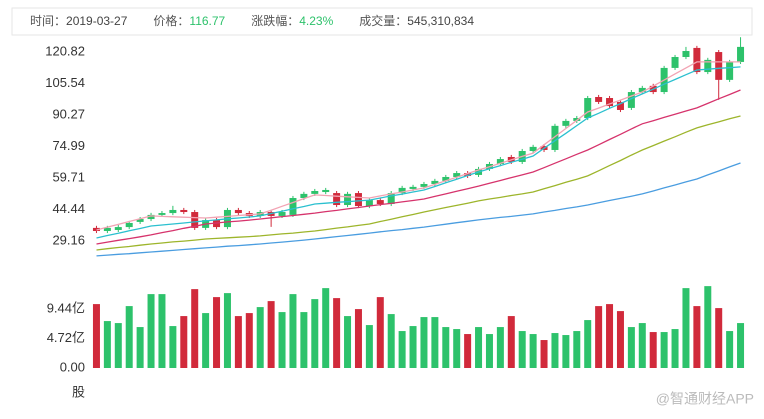 The image size is (764, 419). I want to click on watermark: @智通财经APP, so click(705, 399).